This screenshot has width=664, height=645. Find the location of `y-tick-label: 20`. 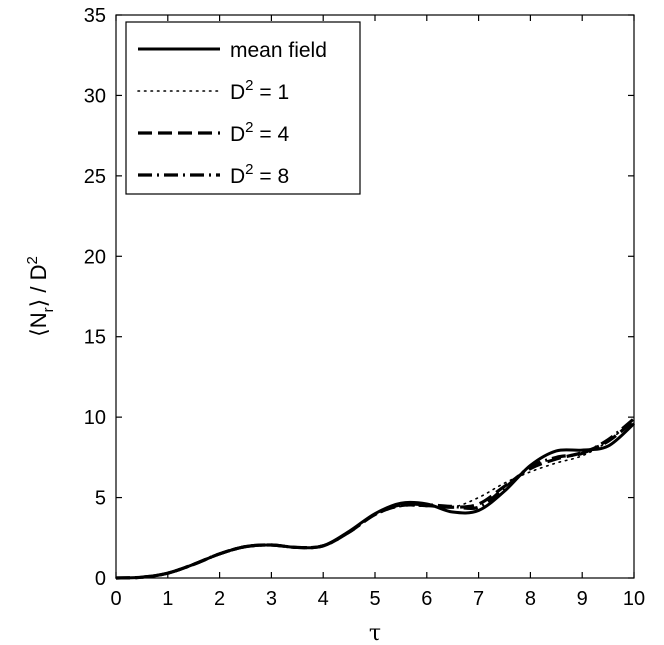

y-tick-label: 20 is located at coordinates (95, 257).